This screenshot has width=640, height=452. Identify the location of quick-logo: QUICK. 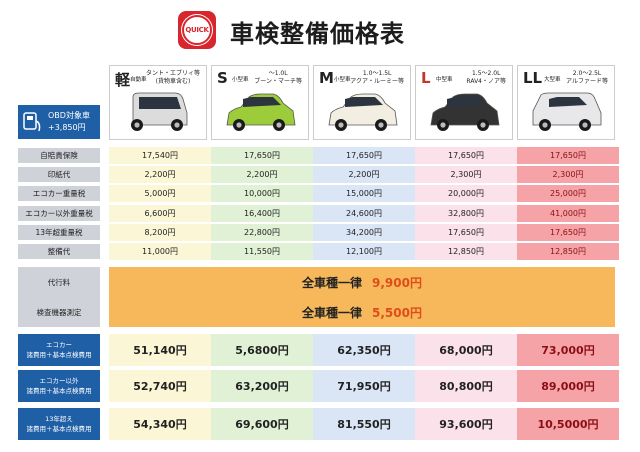
(197, 30).